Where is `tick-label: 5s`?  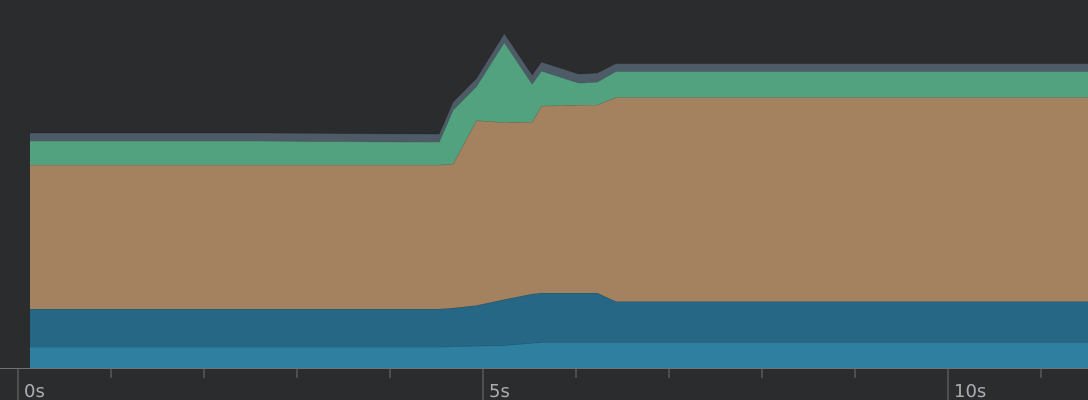
tick-label: 5s is located at coordinates (499, 390).